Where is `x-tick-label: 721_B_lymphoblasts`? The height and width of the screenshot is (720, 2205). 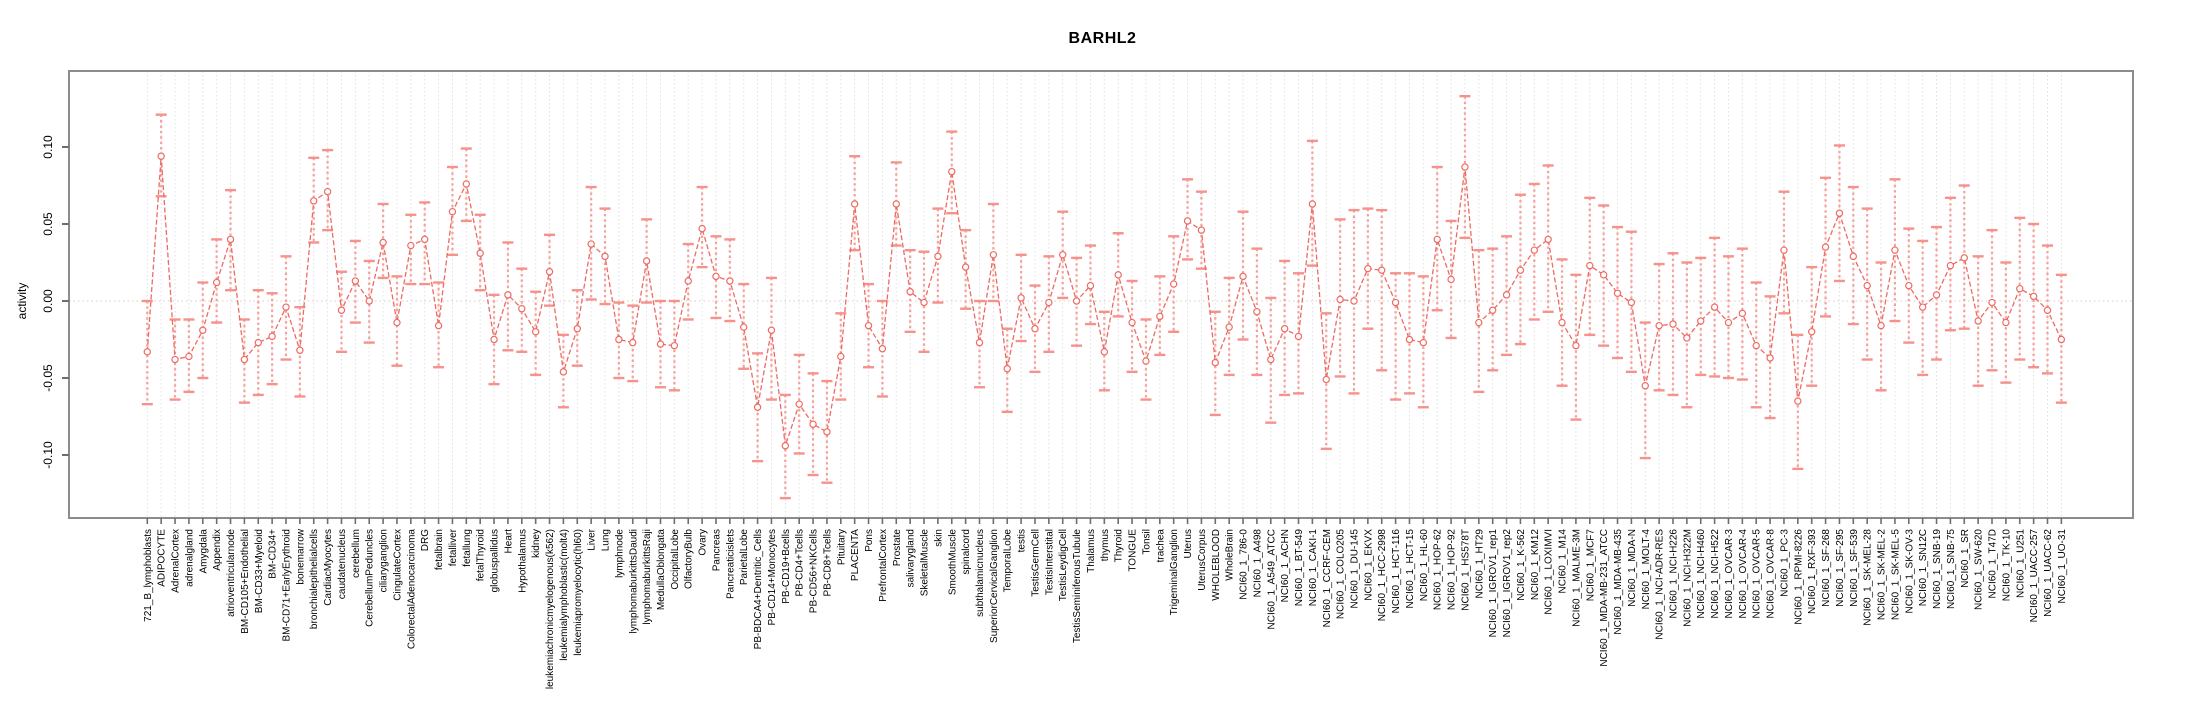
x-tick-label: 721_B_lymphoblasts is located at coordinates (148, 575).